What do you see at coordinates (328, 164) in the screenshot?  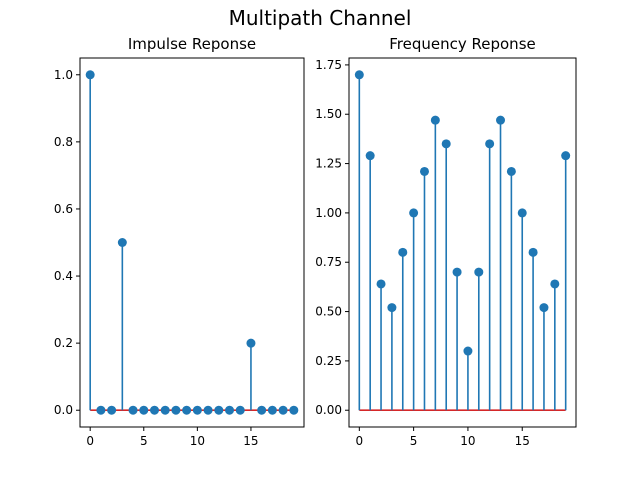 I see `y-tick-label: 1.25` at bounding box center [328, 164].